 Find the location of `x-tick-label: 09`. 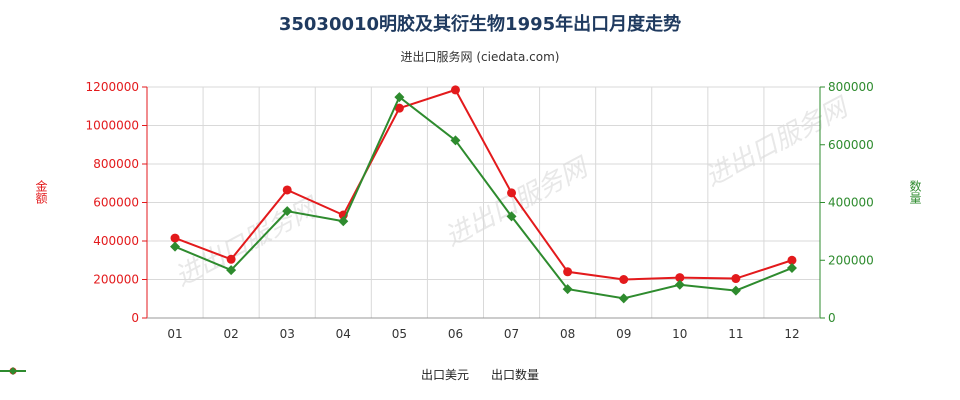

x-tick-label: 09 is located at coordinates (623, 334).